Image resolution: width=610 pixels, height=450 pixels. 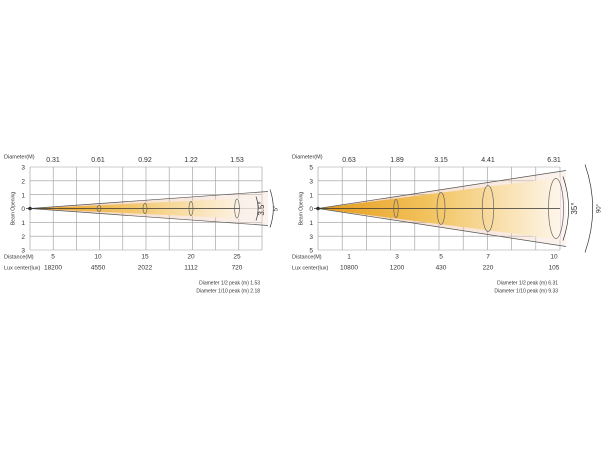 What do you see at coordinates (554, 268) in the screenshot?
I see `lux-value: 105` at bounding box center [554, 268].